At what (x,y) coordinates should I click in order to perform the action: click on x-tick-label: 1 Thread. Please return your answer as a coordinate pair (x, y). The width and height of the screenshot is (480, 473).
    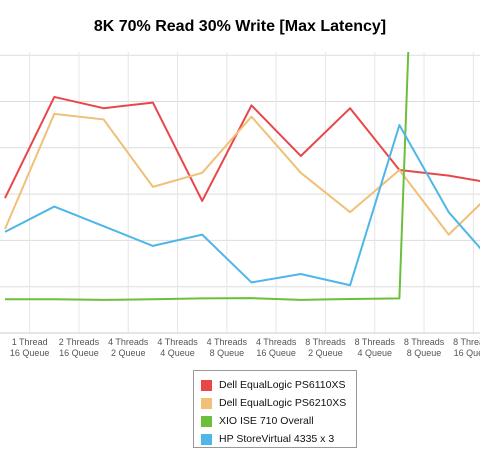
    Looking at the image, I should click on (30, 342).